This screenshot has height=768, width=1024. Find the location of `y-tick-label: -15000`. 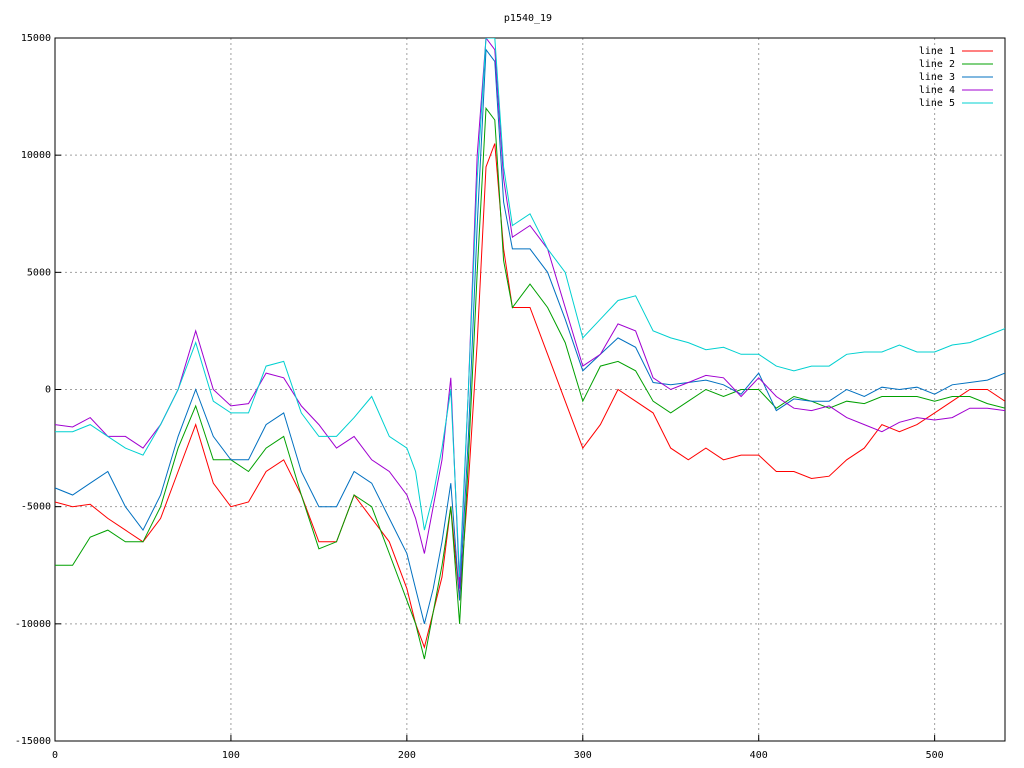

y-tick-label: -15000 is located at coordinates (33, 741).